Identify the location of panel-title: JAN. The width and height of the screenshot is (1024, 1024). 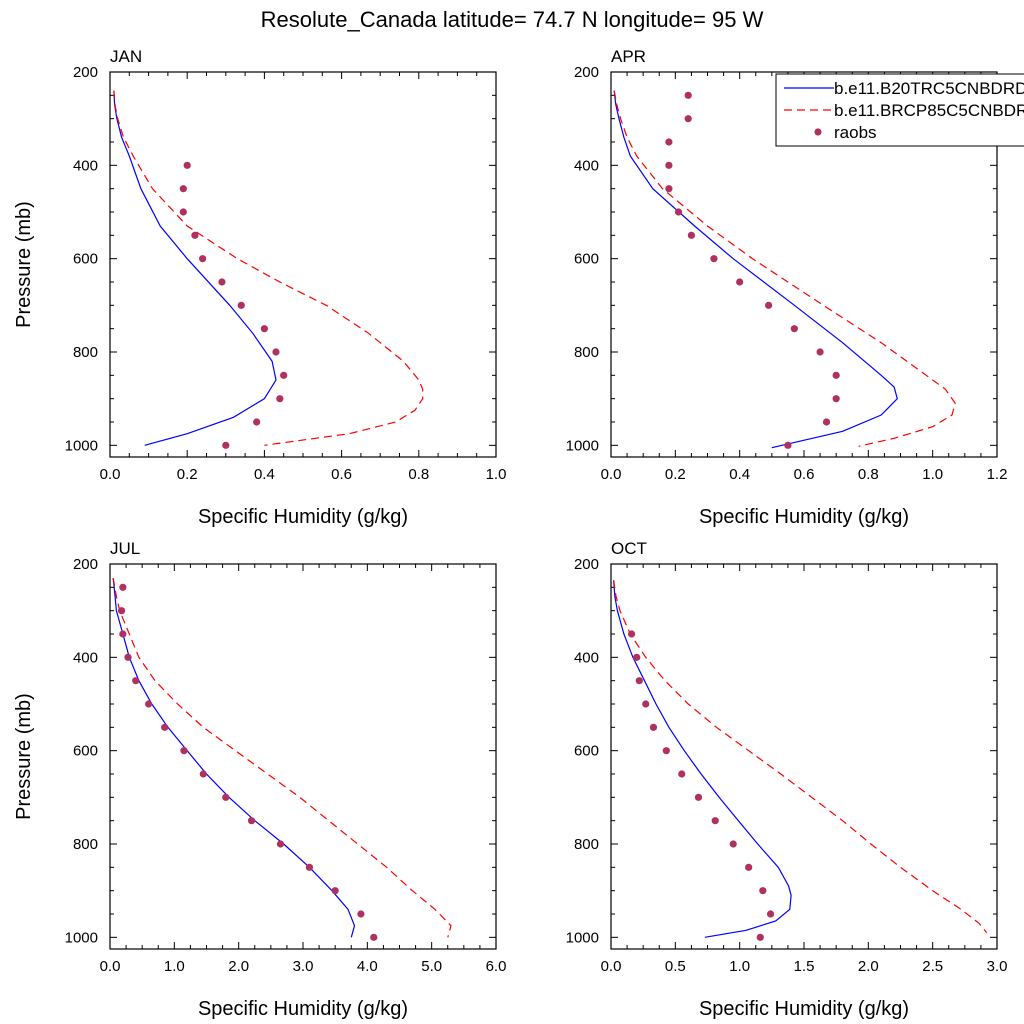
(126, 56).